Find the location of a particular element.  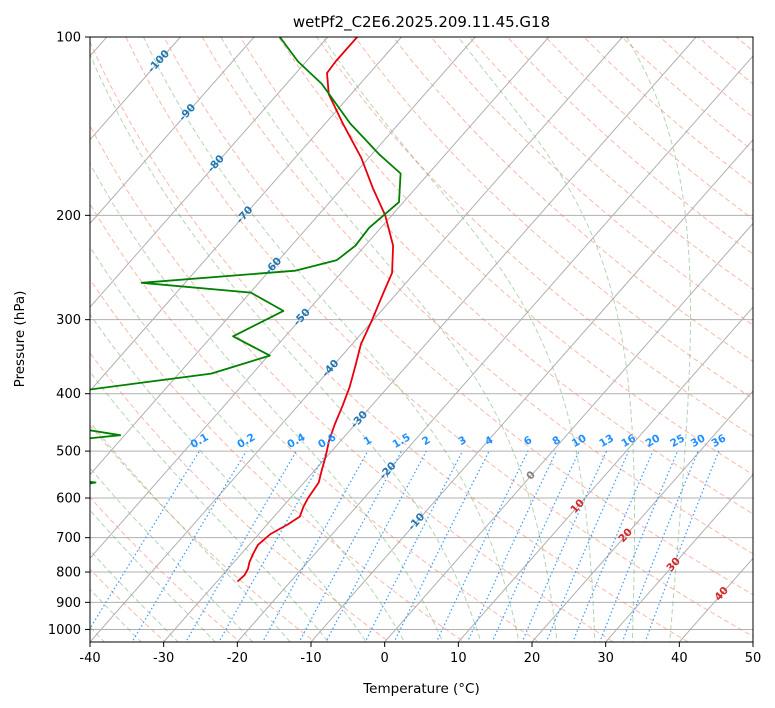

mixing-ratio-label: 0.4 is located at coordinates (296, 441).